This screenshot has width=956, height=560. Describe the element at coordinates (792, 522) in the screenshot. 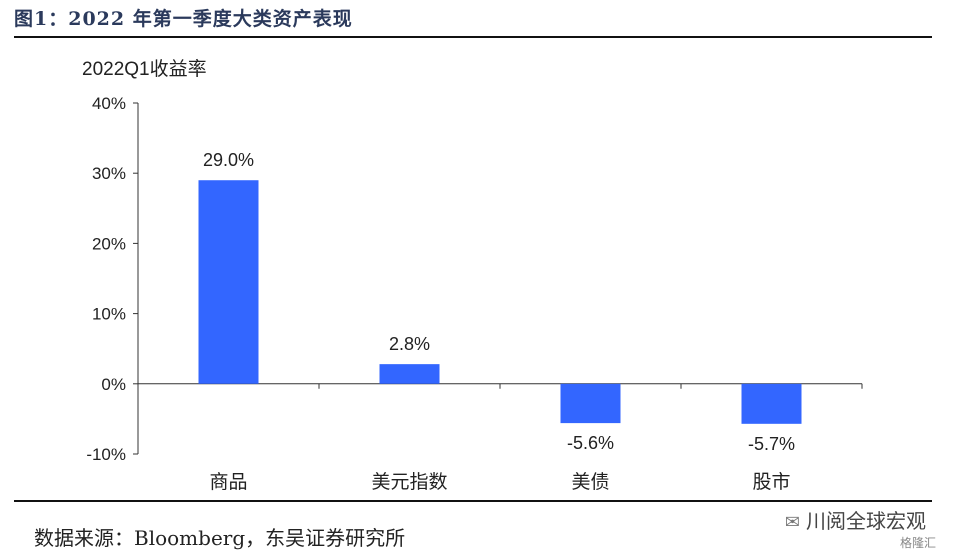

I see `wechat-icon: ✉` at that location.